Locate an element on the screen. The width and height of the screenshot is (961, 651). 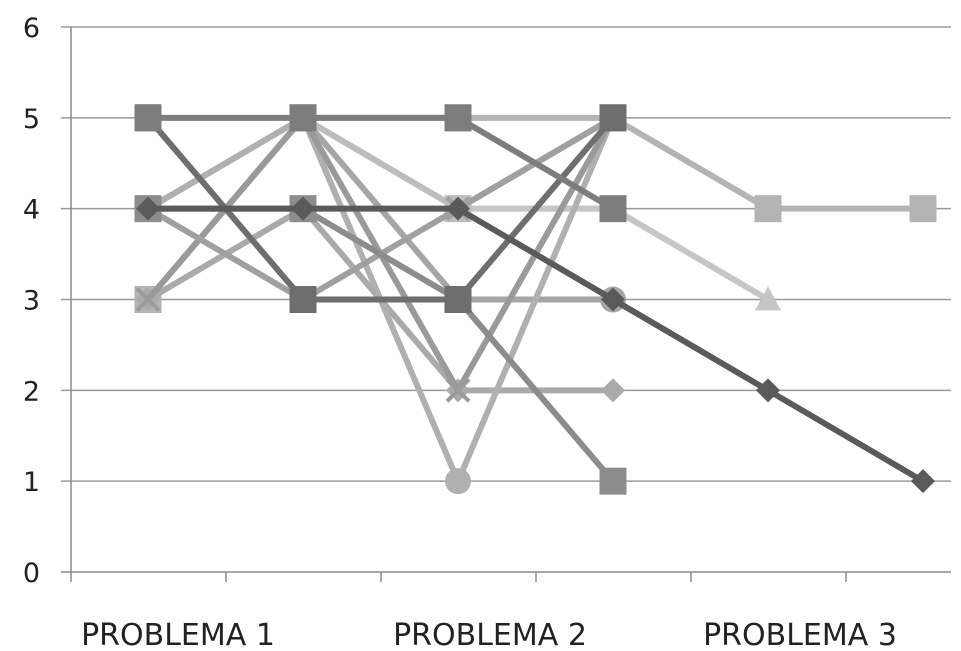
series-2-line is located at coordinates (380, 163).